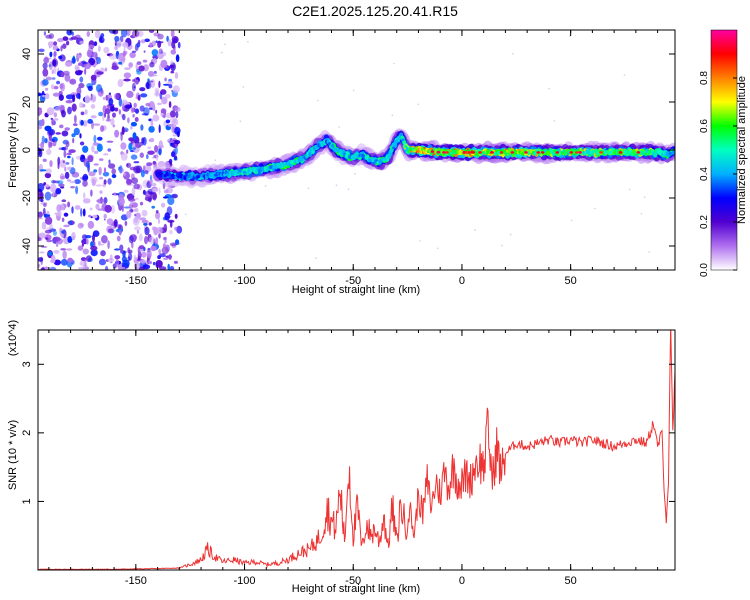  Describe the element at coordinates (27, 246) in the screenshot. I see `y-tick-label: -40` at that location.